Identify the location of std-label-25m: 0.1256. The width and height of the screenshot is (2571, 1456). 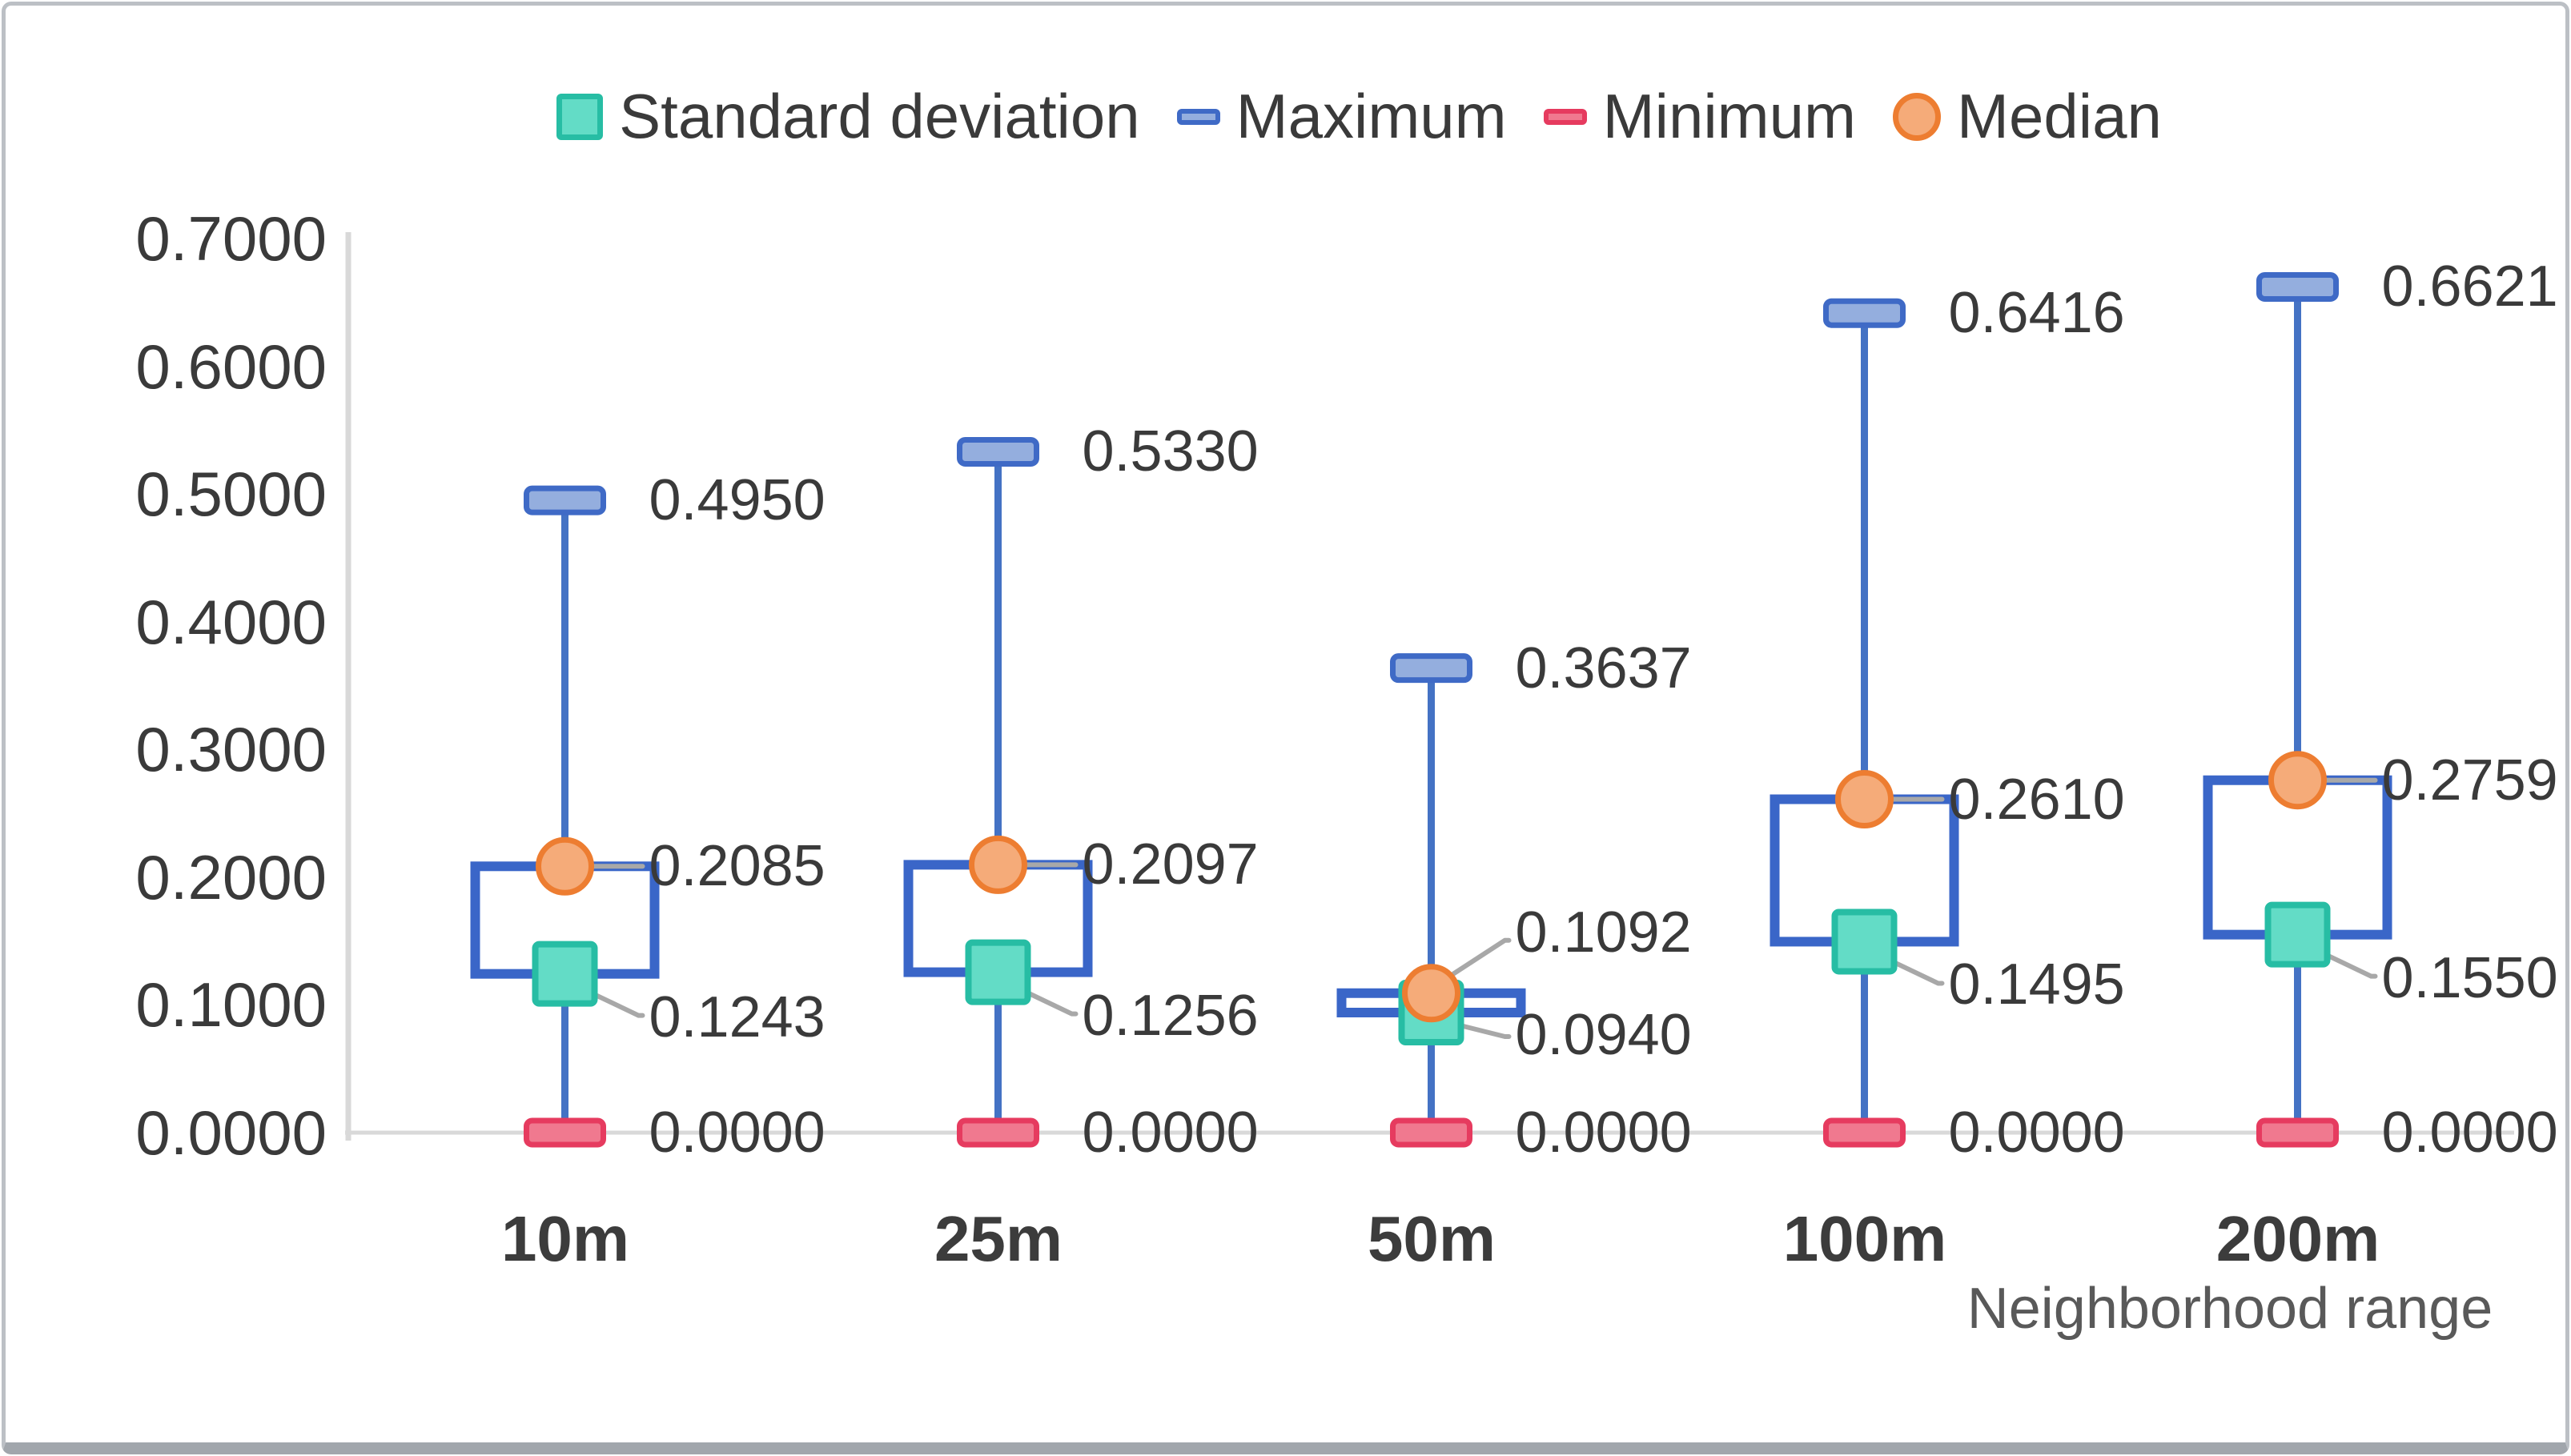
(1170, 1016).